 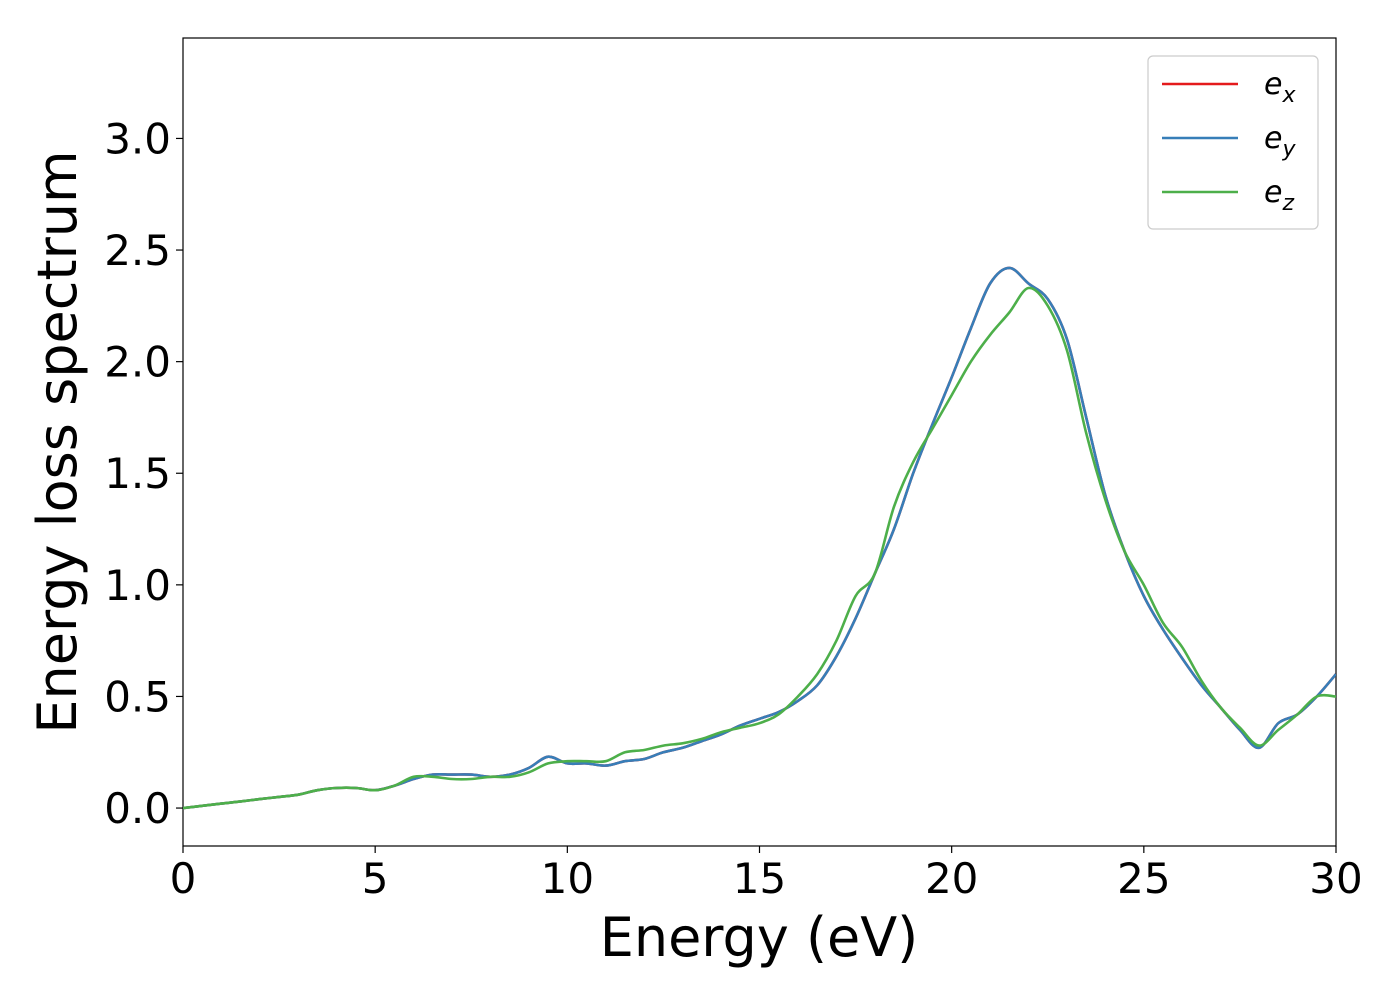 What do you see at coordinates (1233, 142) in the screenshot?
I see `legend-box` at bounding box center [1233, 142].